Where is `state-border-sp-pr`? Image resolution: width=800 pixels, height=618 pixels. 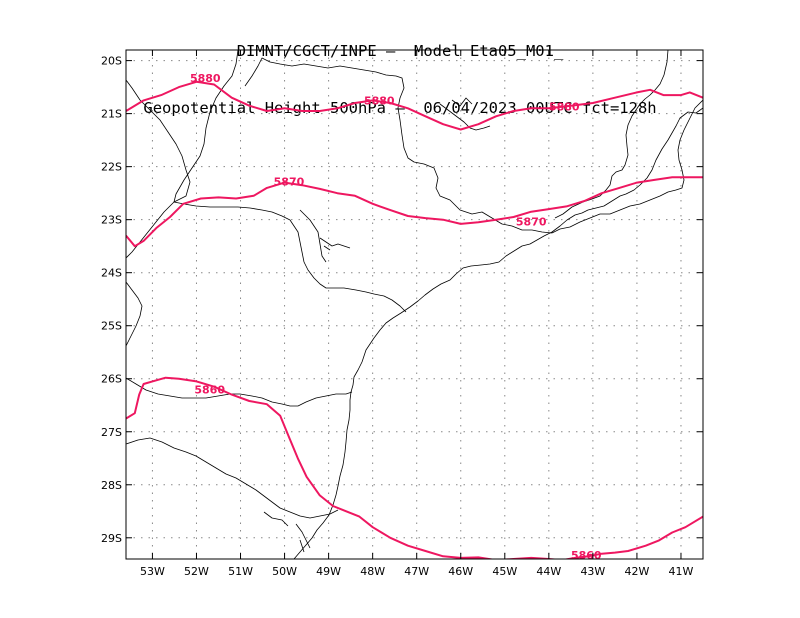
state-border-sp-pr is located at coordinates (290, 181).